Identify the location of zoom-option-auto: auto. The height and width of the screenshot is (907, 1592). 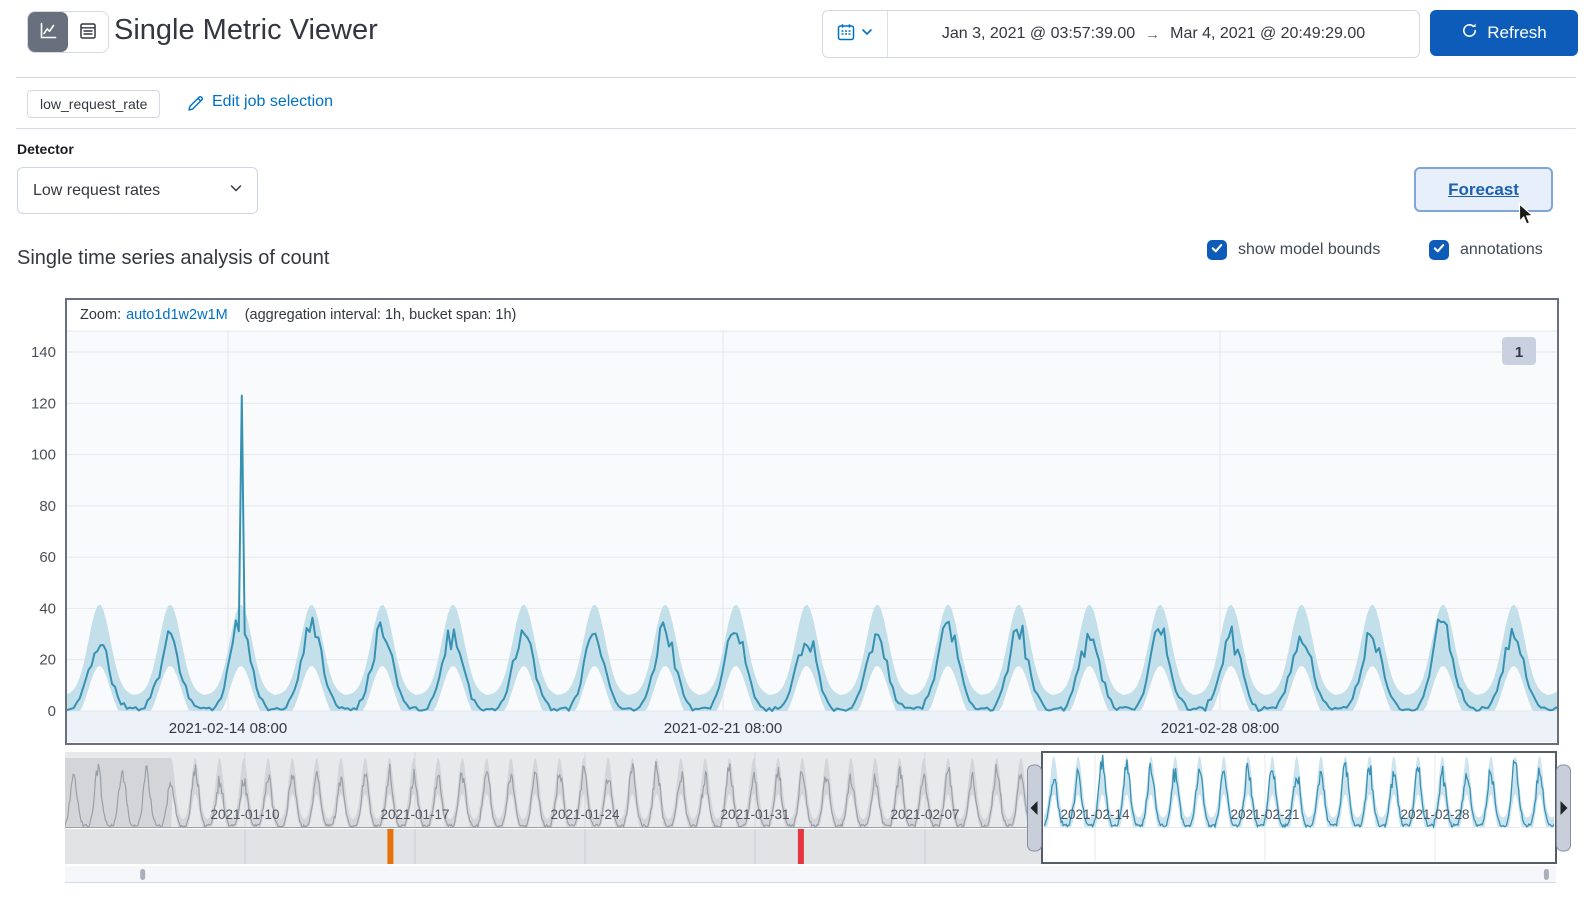
(140, 315).